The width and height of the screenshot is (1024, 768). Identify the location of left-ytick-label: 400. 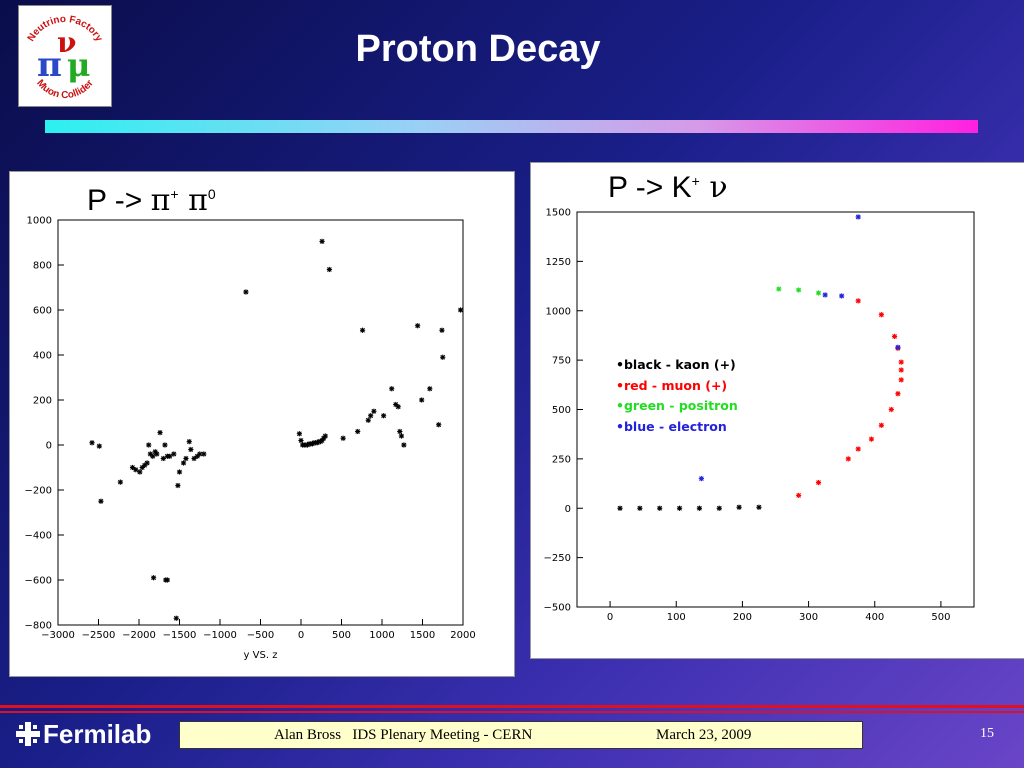
(42, 356).